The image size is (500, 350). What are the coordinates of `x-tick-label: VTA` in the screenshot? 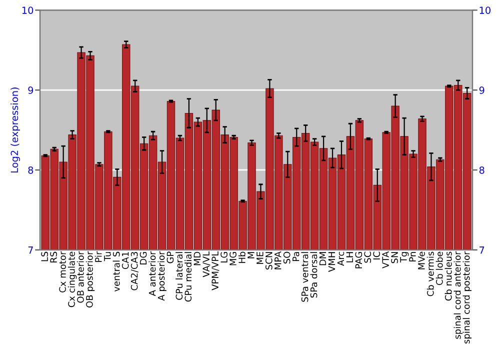 It's located at (385, 259).